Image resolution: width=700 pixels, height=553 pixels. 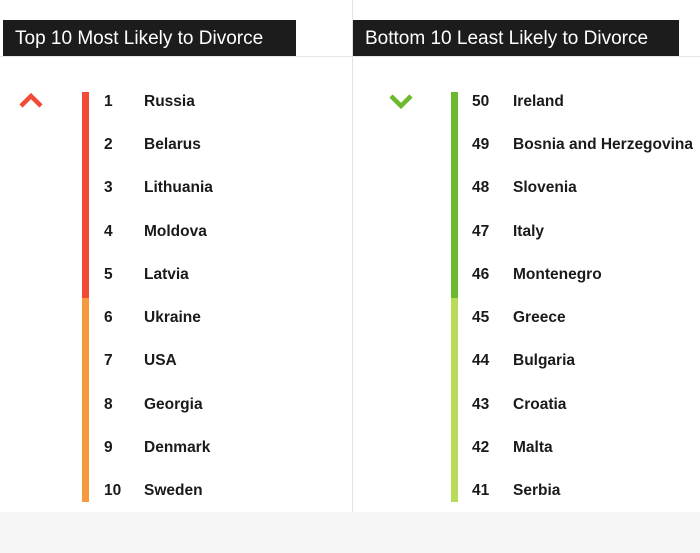 What do you see at coordinates (529, 231) in the screenshot?
I see `country-name: Italy` at bounding box center [529, 231].